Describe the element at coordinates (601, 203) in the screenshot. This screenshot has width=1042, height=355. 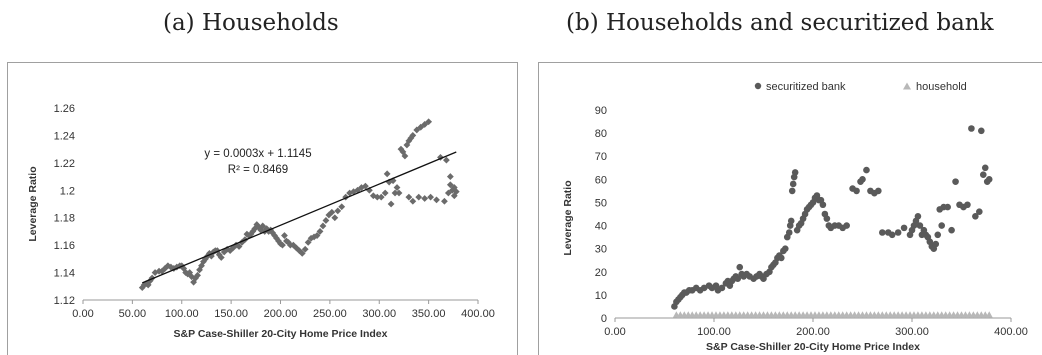
I see `y-tick-label: 50` at that location.